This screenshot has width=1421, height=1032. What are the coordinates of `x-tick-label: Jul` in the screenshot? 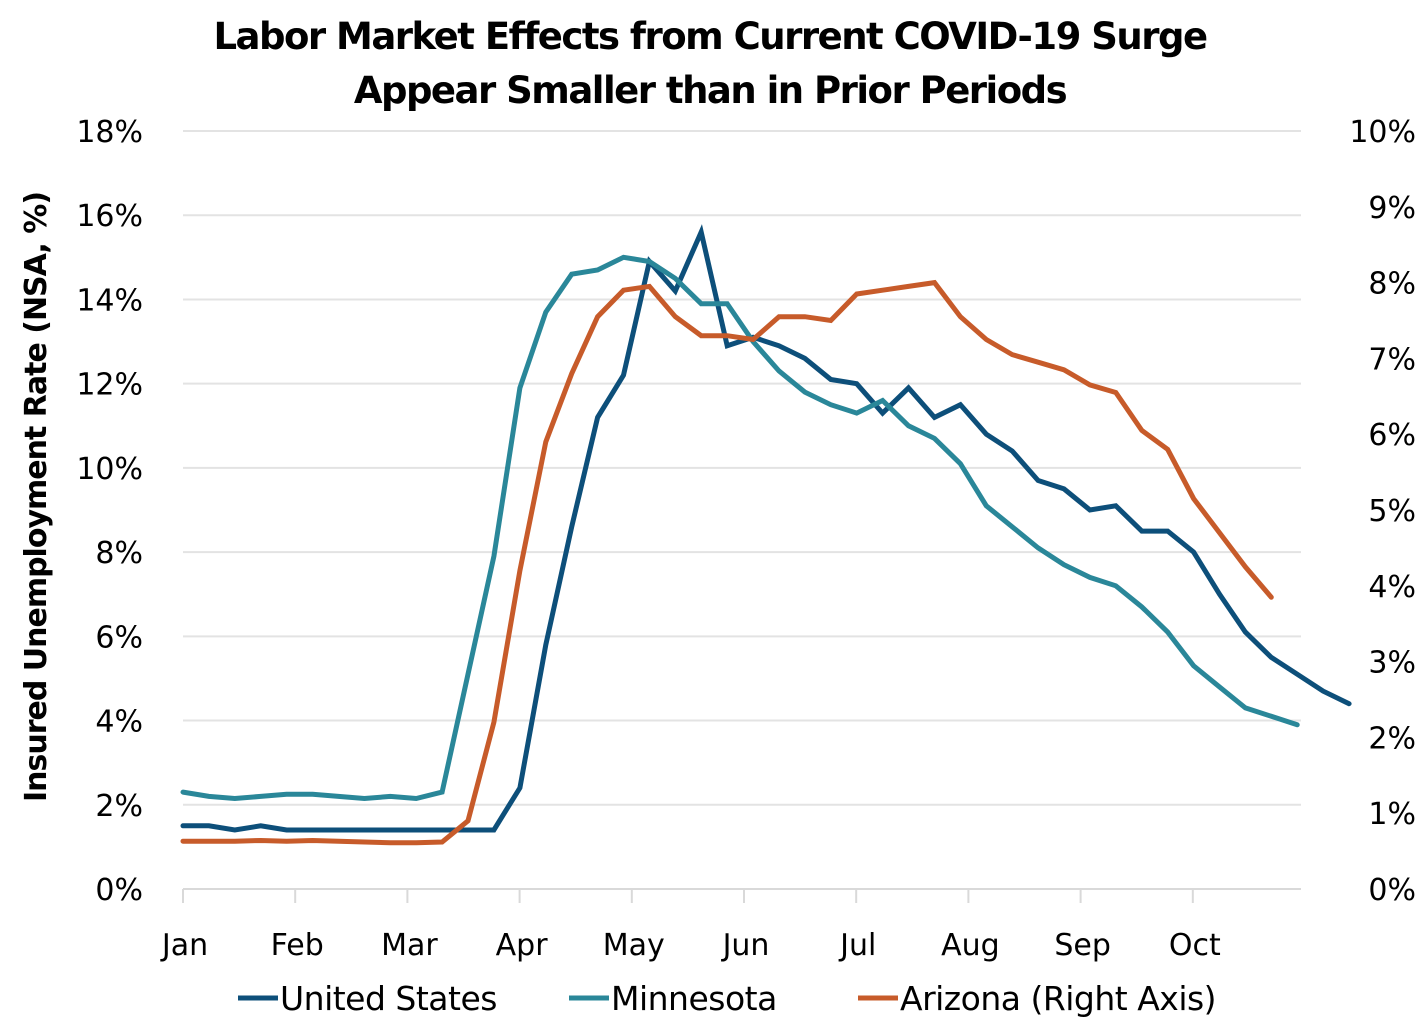 It's located at (857, 945).